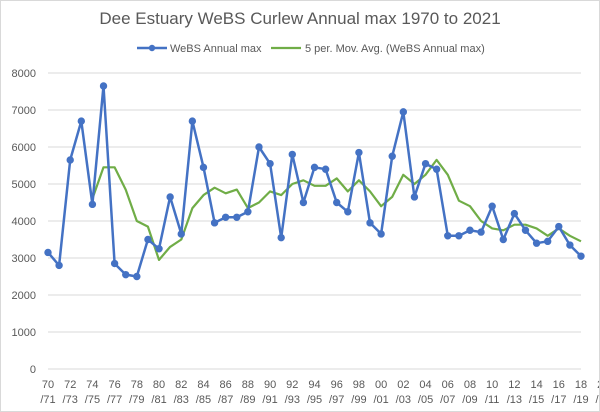  I want to click on x-tick-label: 84, so click(203, 385).